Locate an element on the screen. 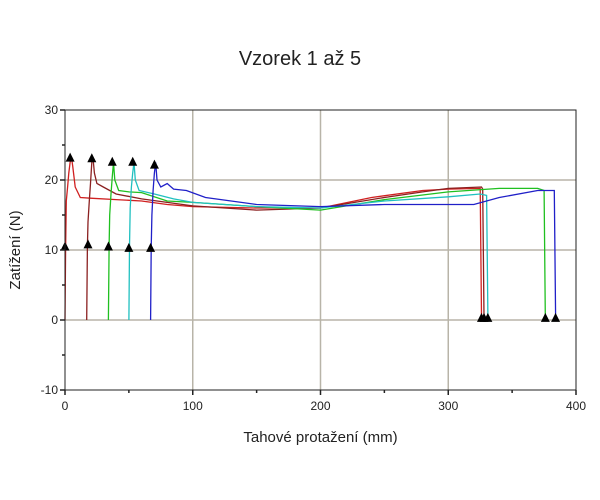 This screenshot has height=500, width=600. x-tick-label: 400 is located at coordinates (576, 406).